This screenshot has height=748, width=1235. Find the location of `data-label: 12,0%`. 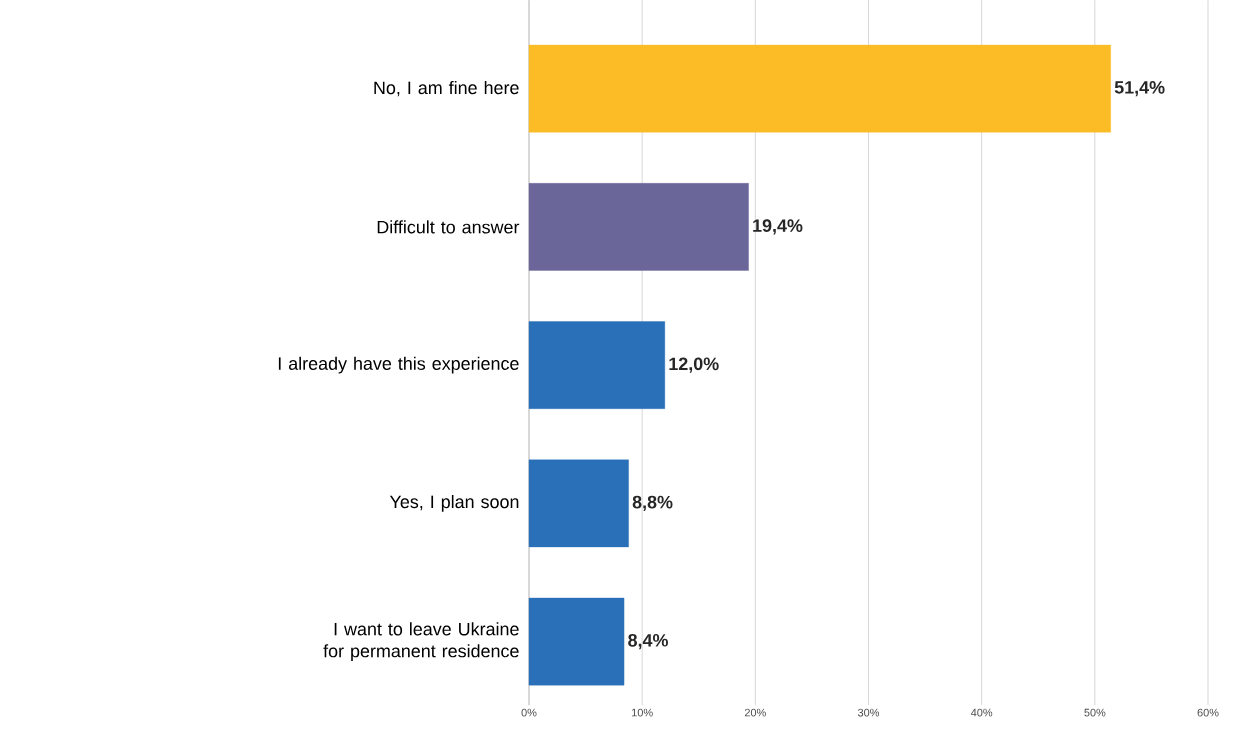

data-label: 12,0% is located at coordinates (694, 365).